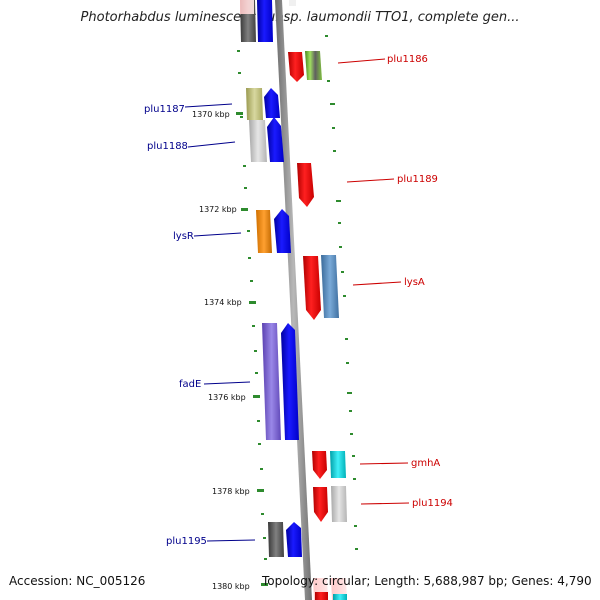  Describe the element at coordinates (293, 300) in the screenshot. I see `genome-backbone` at that location.